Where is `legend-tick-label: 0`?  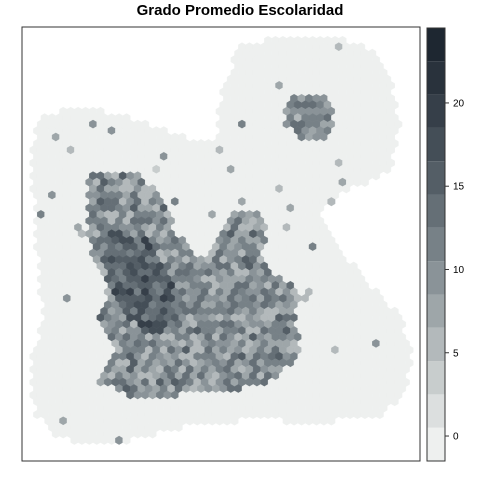
legend-tick-label: 0 is located at coordinates (456, 437).